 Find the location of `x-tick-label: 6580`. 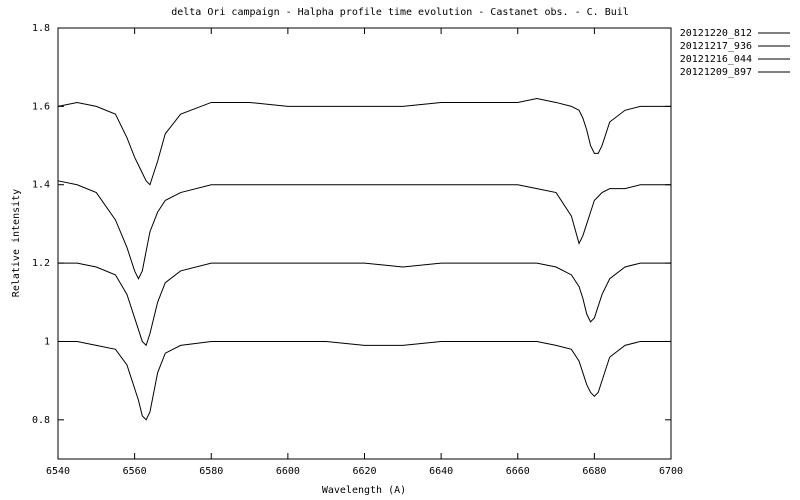

x-tick-label: 6580 is located at coordinates (211, 471).